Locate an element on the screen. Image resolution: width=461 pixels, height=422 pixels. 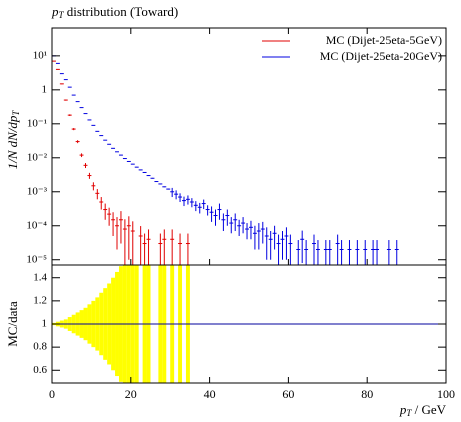
y-label-text: 1/N dN/dp is located at coordinates (12, 142).